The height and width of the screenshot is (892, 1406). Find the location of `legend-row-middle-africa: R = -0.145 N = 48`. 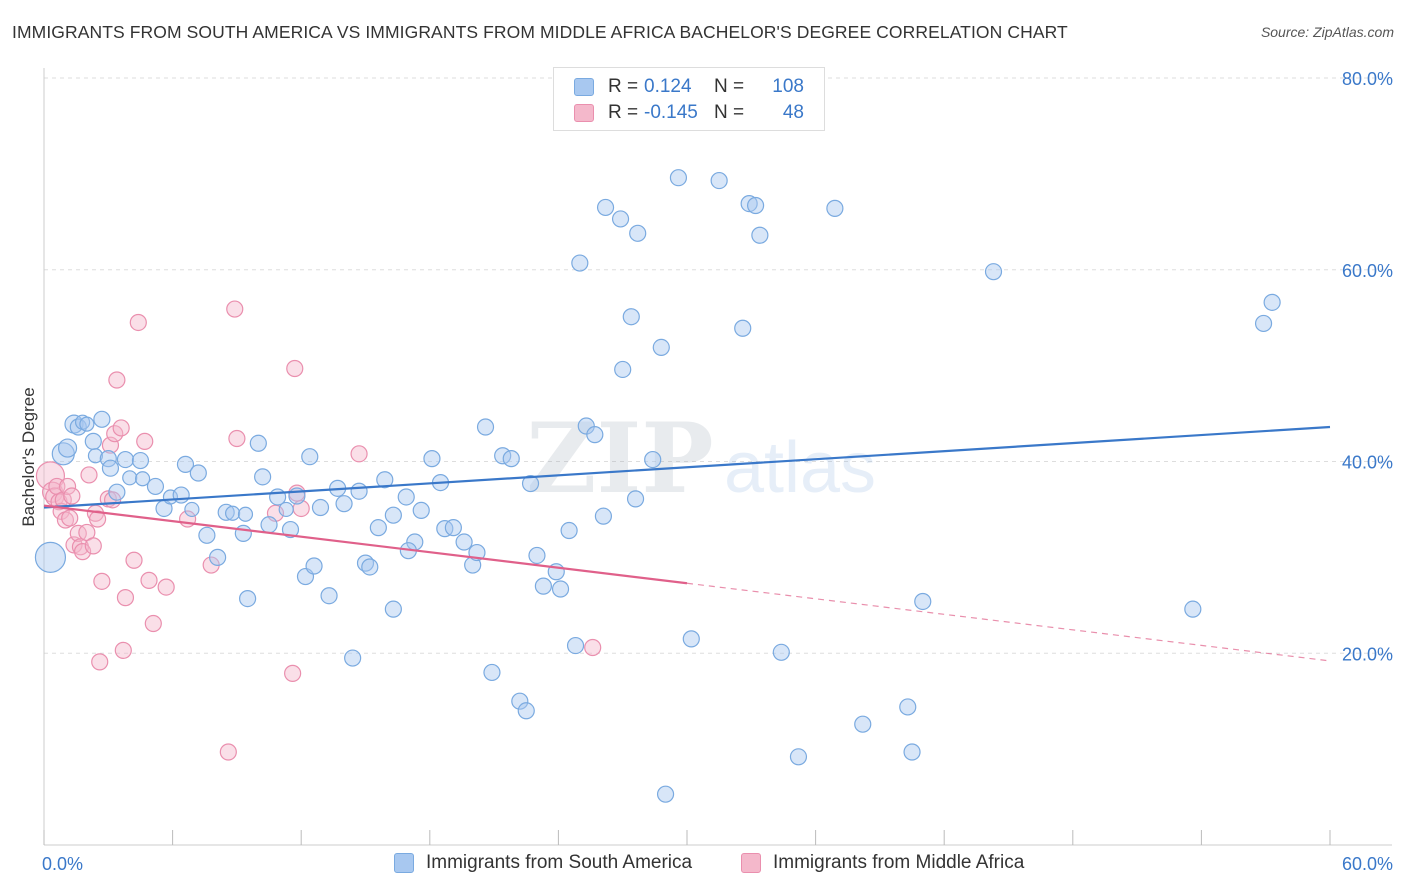

legend-row-middle-africa: R = -0.145 N = 48 is located at coordinates (689, 113).